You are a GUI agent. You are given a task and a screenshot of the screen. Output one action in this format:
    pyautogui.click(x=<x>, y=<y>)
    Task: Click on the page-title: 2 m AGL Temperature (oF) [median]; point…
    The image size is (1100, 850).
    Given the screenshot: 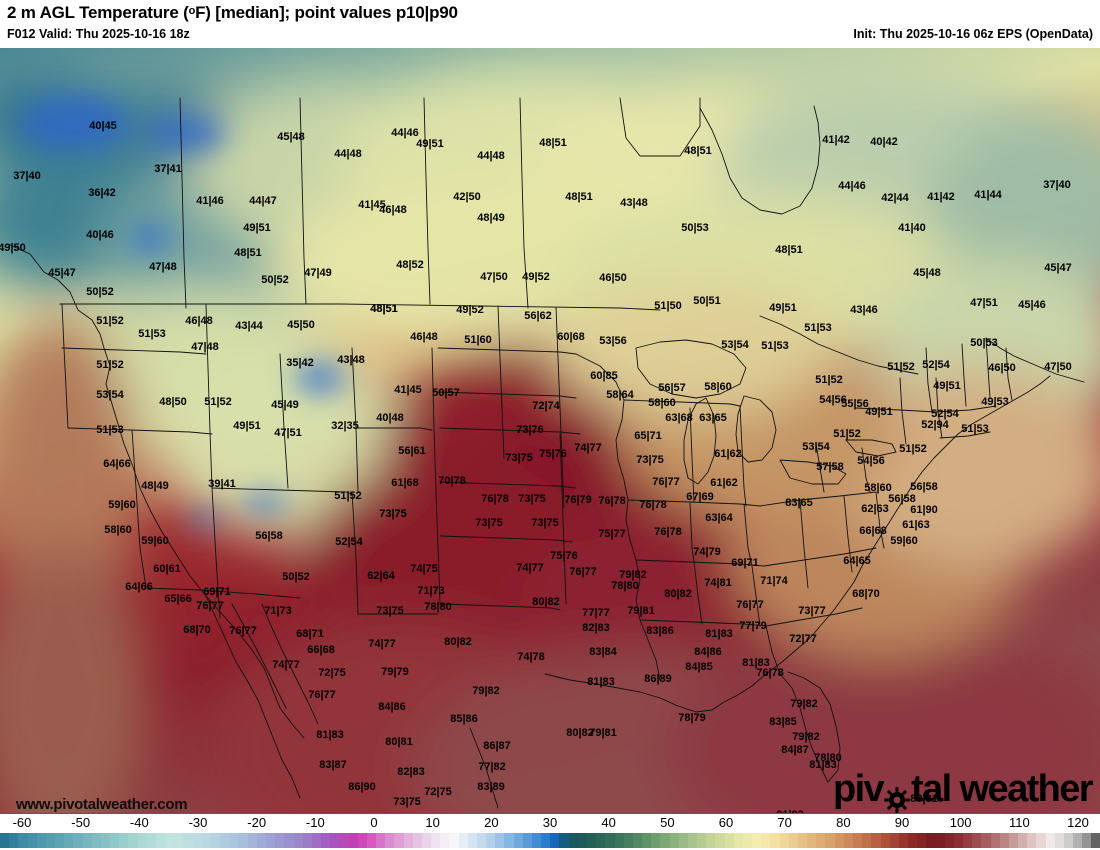 What is the action you would take?
    pyautogui.click(x=232, y=13)
    